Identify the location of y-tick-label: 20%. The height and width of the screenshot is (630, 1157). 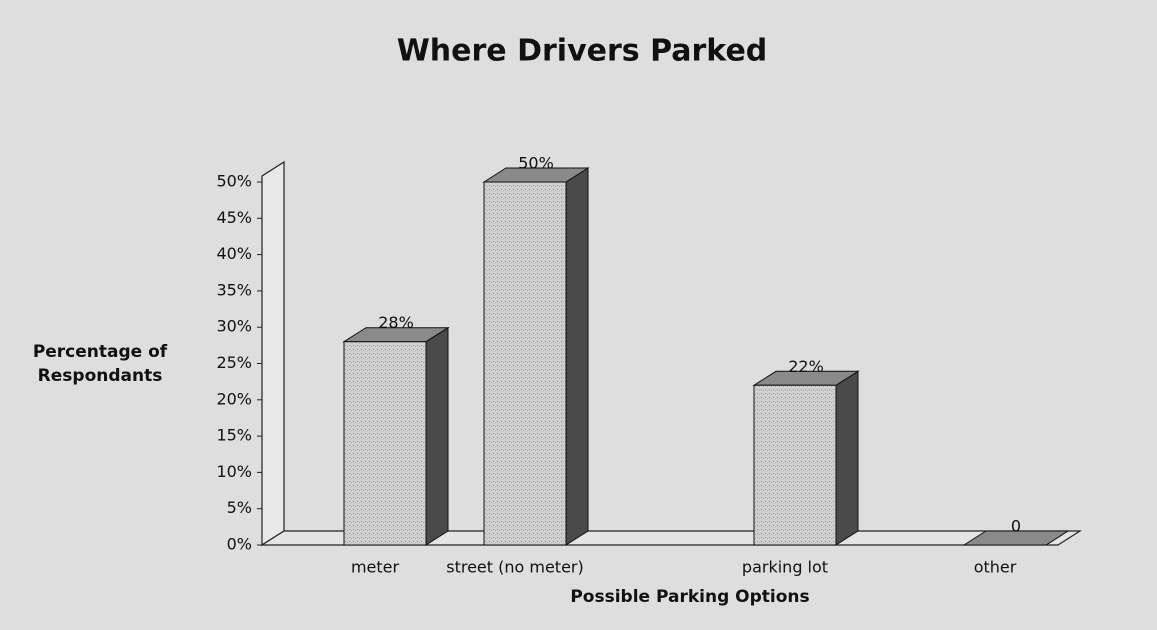
(234, 398).